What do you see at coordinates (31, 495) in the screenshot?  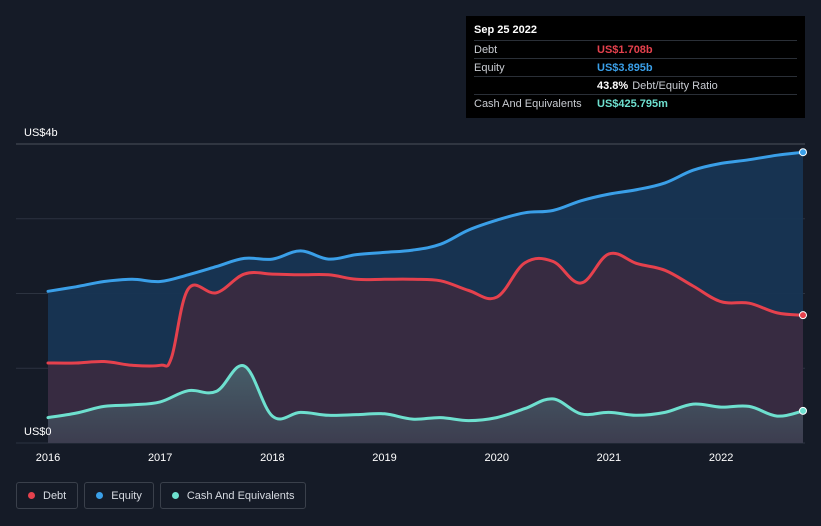 I see `legend-dot-debt` at bounding box center [31, 495].